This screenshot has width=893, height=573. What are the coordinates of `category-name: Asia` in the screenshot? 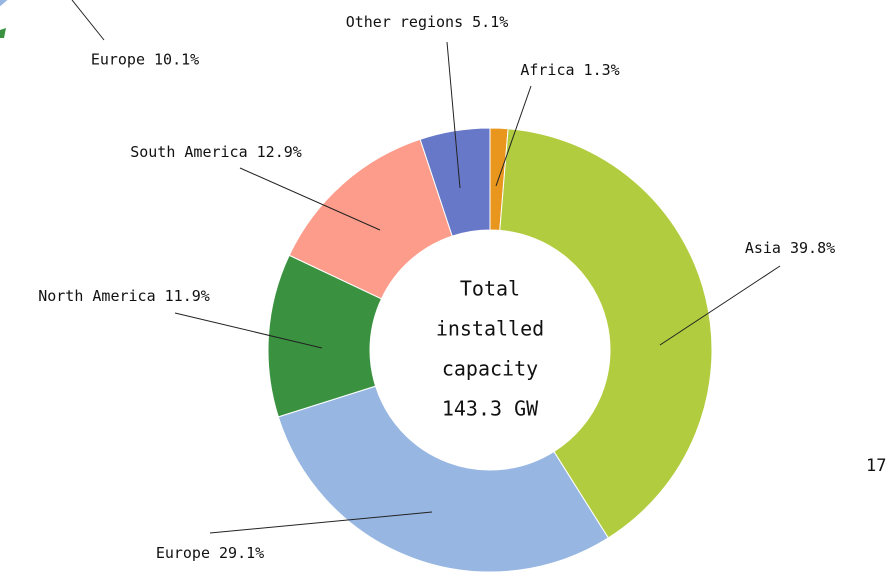 It's located at (763, 248).